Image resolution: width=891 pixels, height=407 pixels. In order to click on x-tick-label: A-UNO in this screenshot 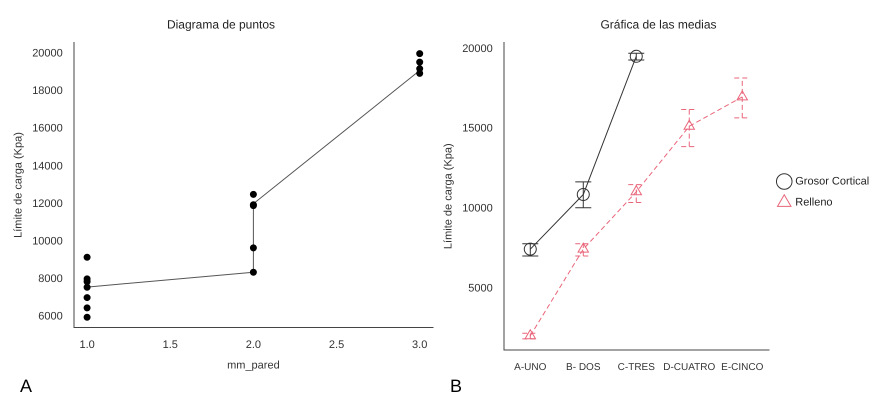, I will do `click(530, 367)`.